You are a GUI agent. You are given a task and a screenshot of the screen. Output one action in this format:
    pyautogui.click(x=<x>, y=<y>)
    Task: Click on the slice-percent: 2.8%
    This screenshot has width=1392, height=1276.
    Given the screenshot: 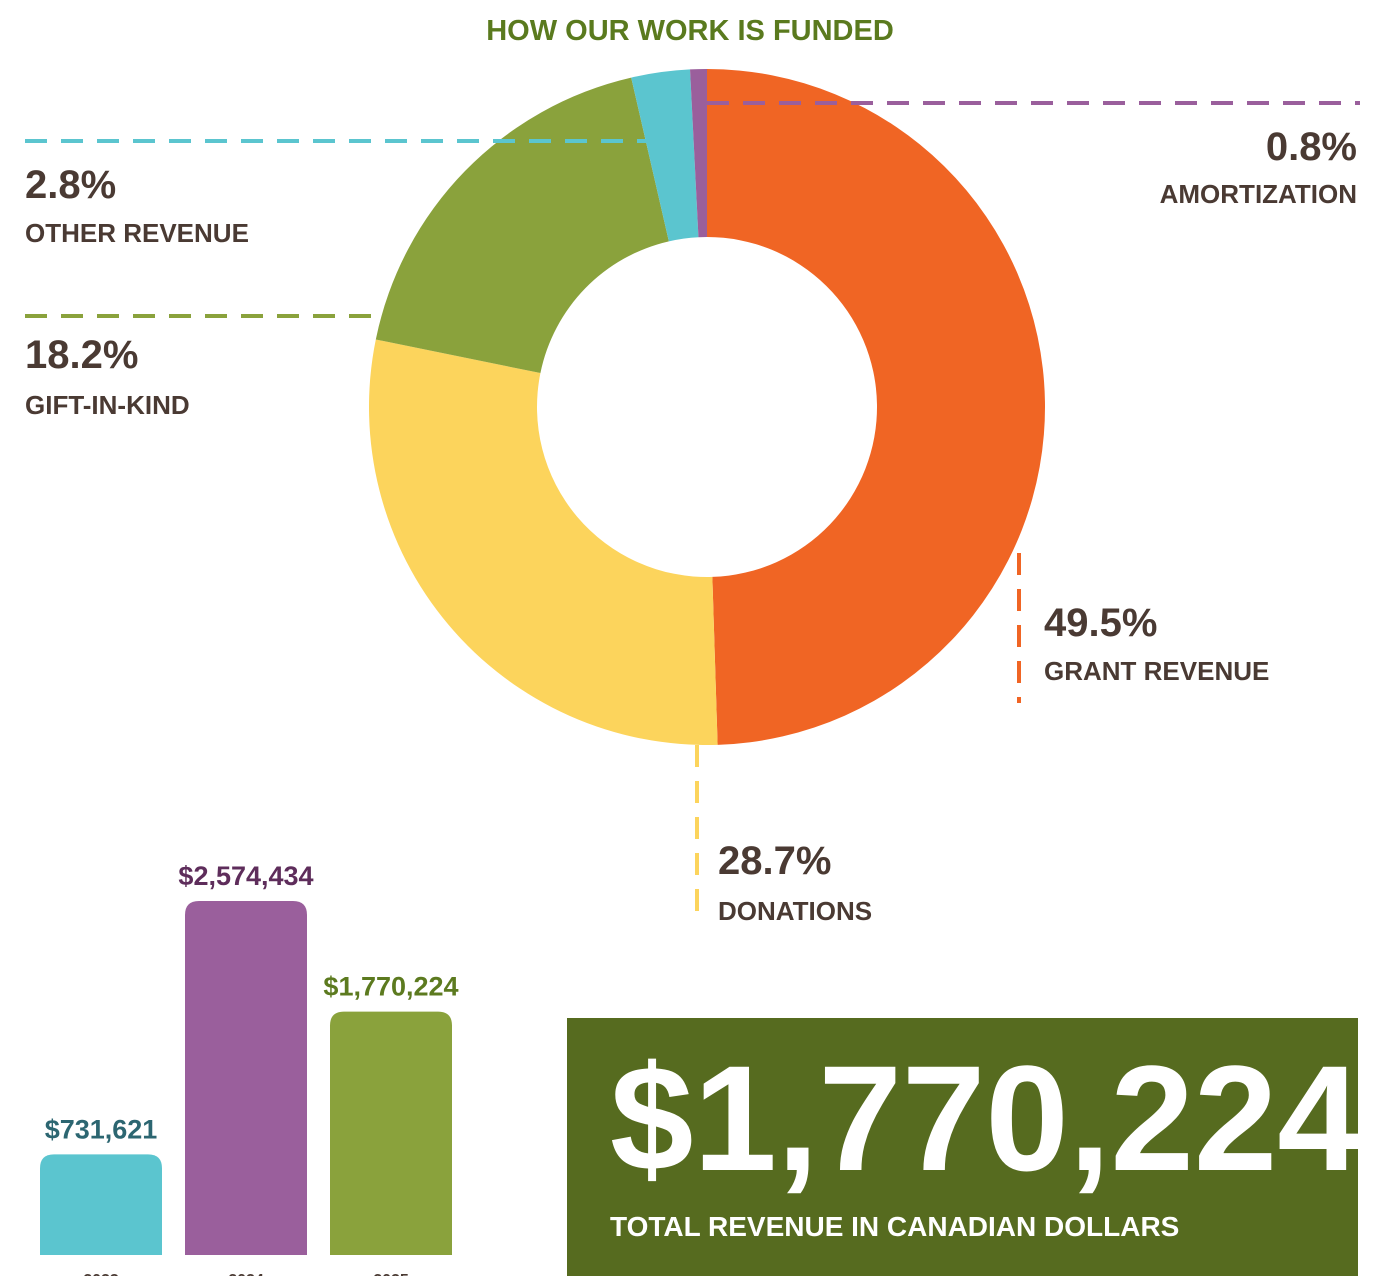 What is the action you would take?
    pyautogui.click(x=70, y=185)
    